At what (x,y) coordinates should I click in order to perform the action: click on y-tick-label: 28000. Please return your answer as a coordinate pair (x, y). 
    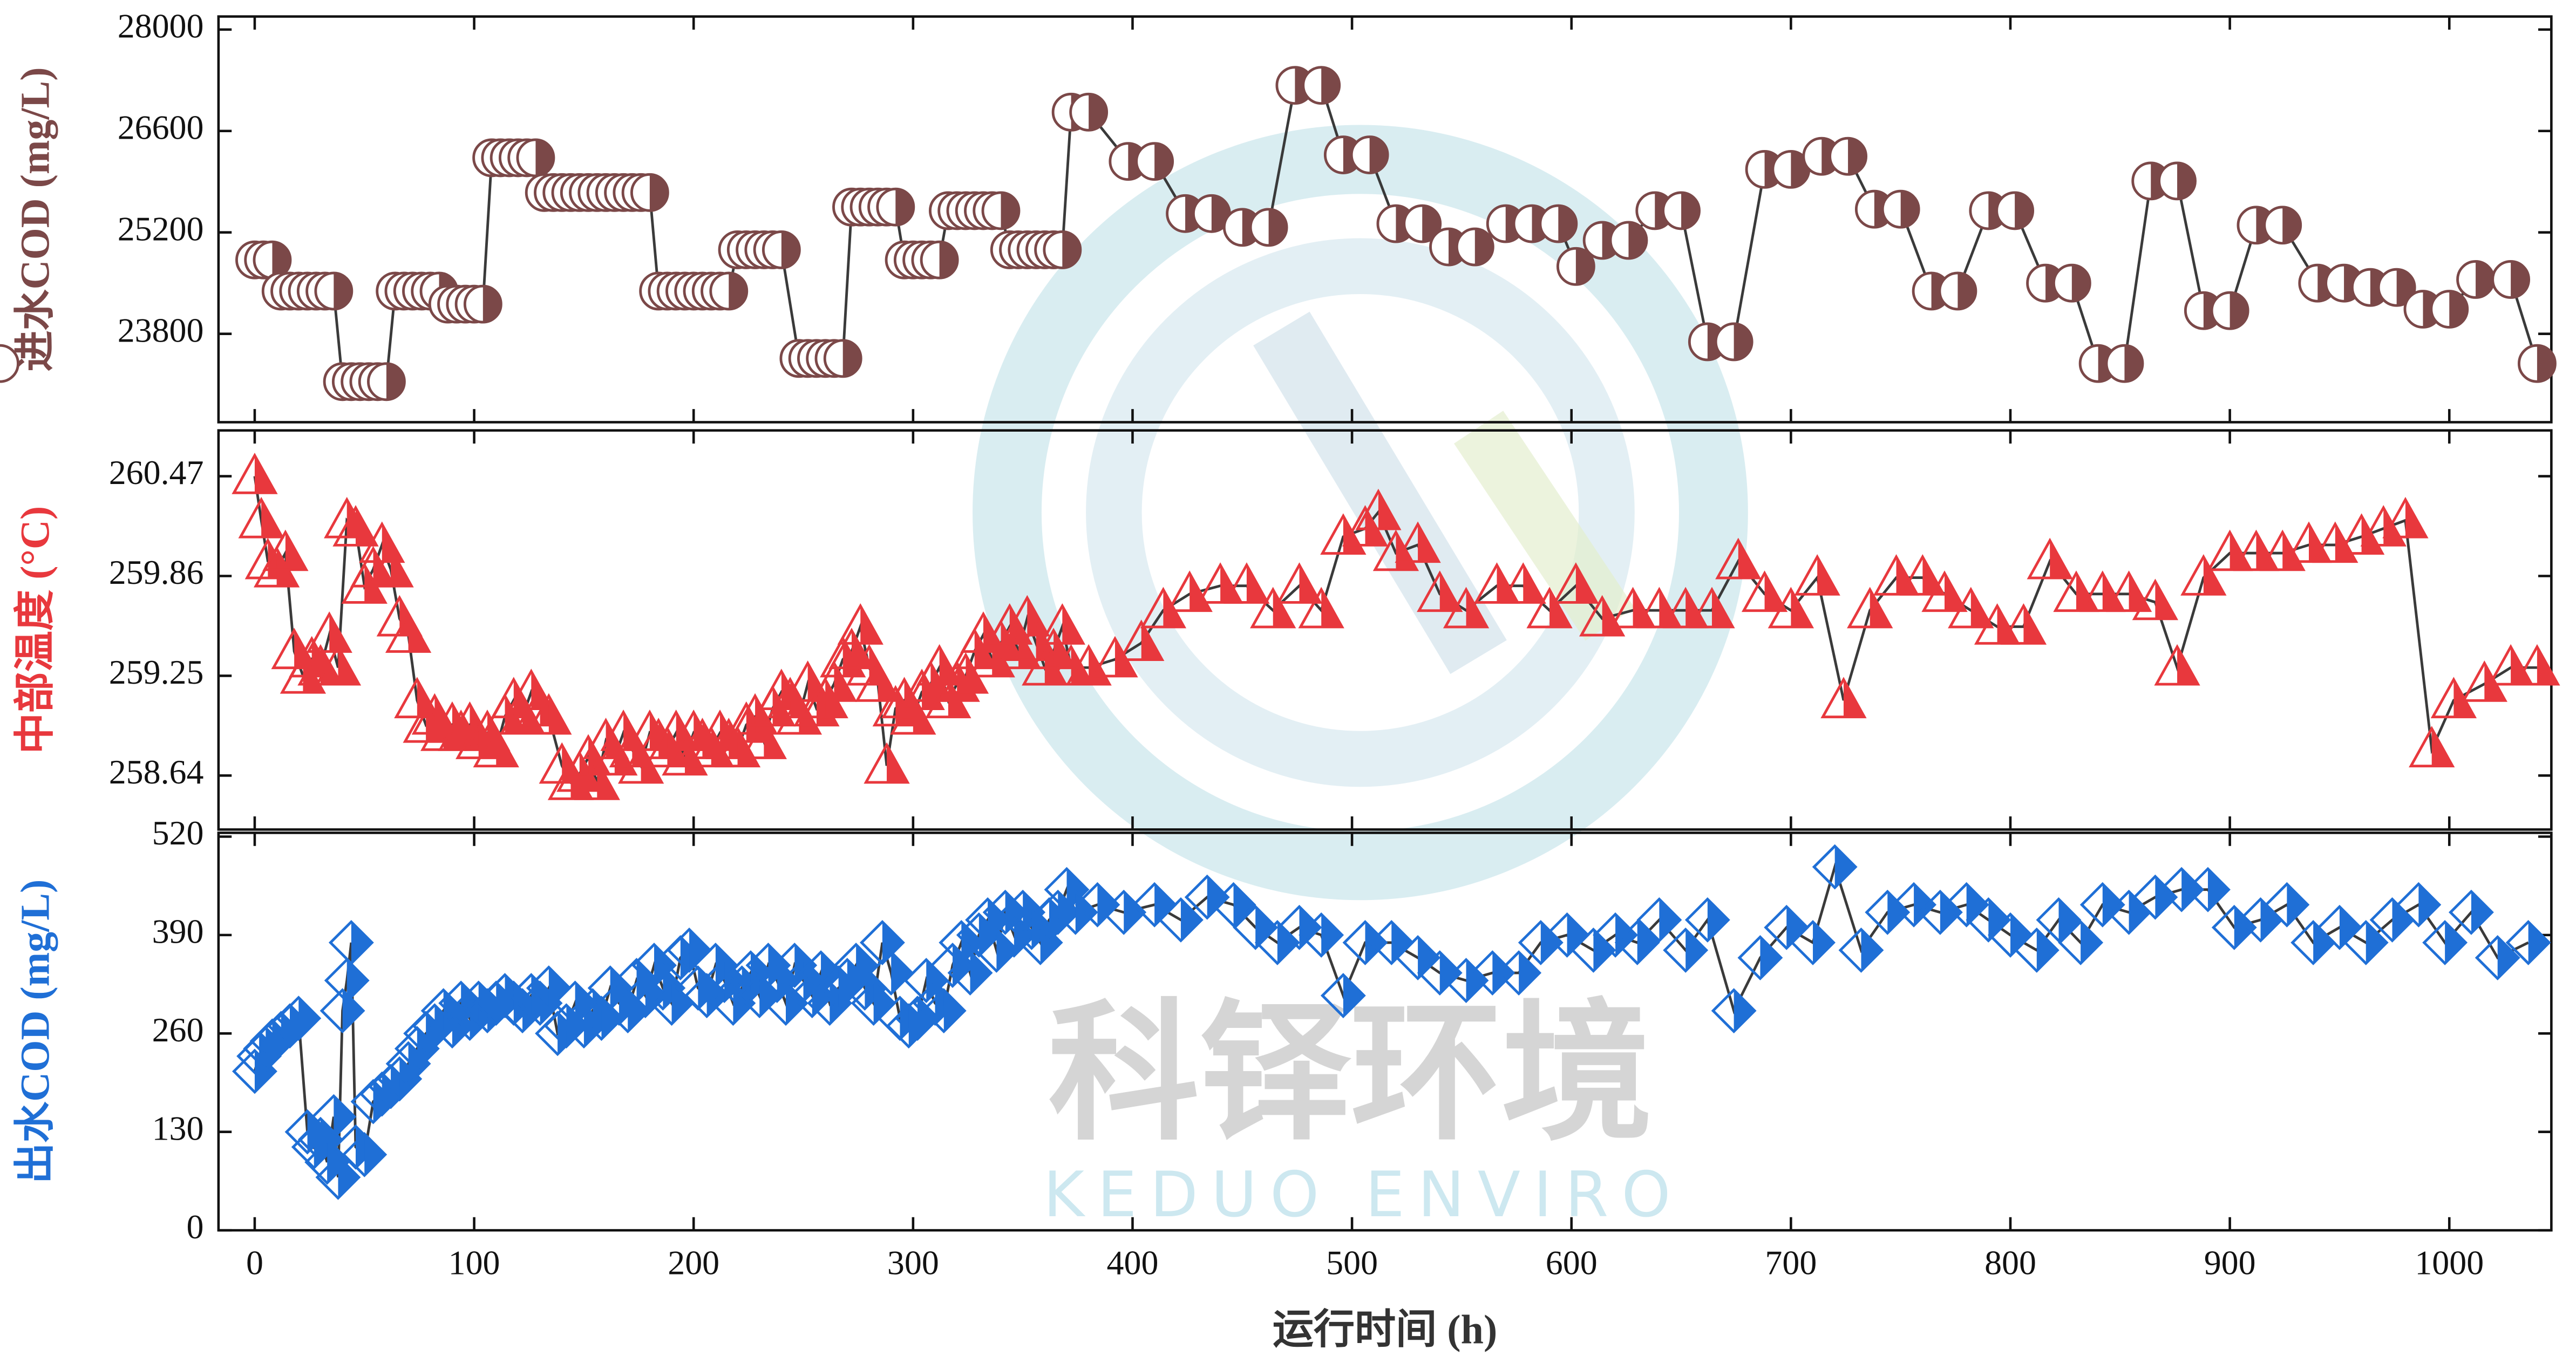
    Looking at the image, I should click on (161, 26).